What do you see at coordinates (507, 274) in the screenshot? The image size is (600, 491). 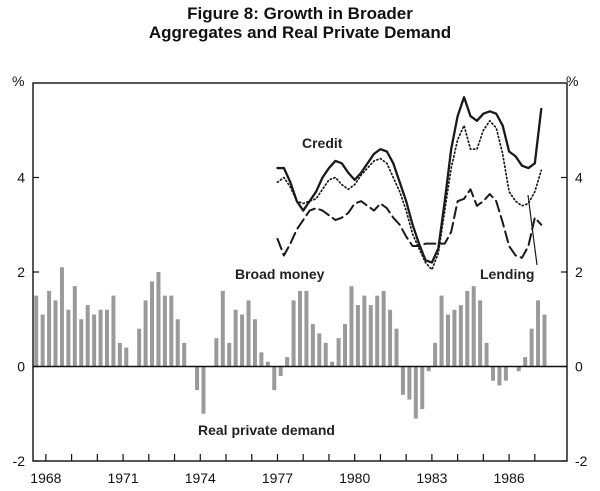 I see `lending-annotation: Lending` at bounding box center [507, 274].